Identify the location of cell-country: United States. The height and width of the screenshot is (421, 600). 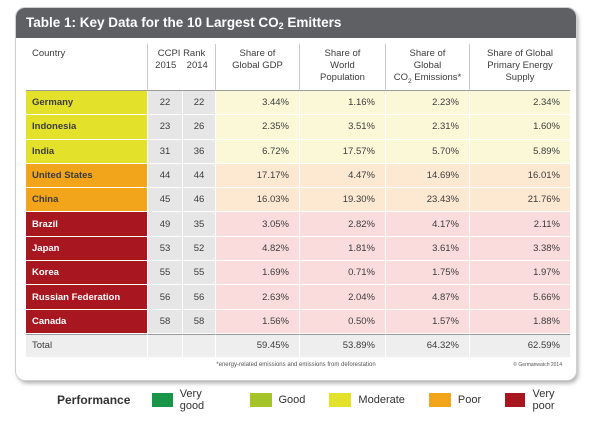
(86, 176).